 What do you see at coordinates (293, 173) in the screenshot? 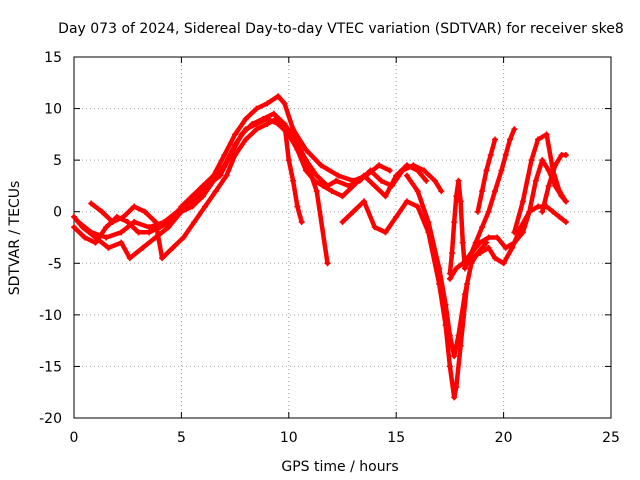
I see `series-arc-5-markers` at bounding box center [293, 173].